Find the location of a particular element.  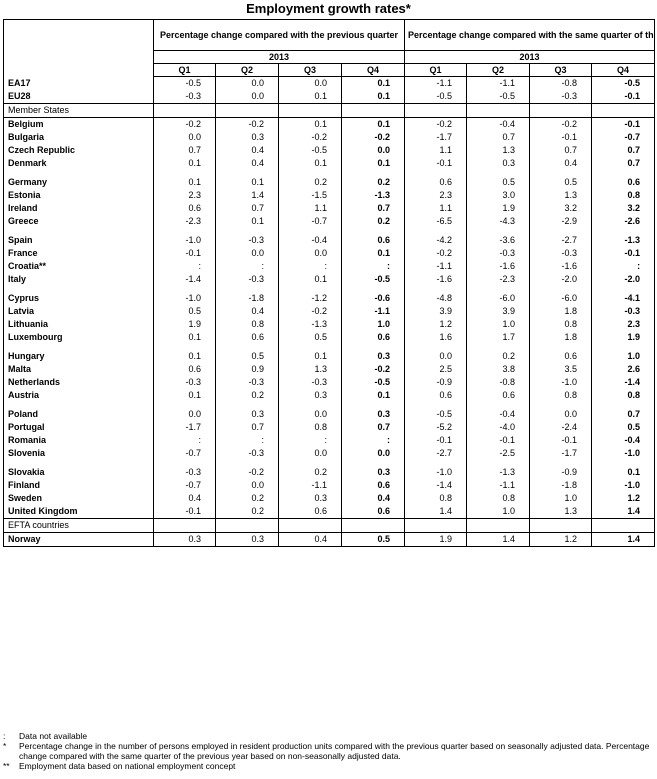

value-cell-yoy-q4: 0.6 is located at coordinates (623, 182).